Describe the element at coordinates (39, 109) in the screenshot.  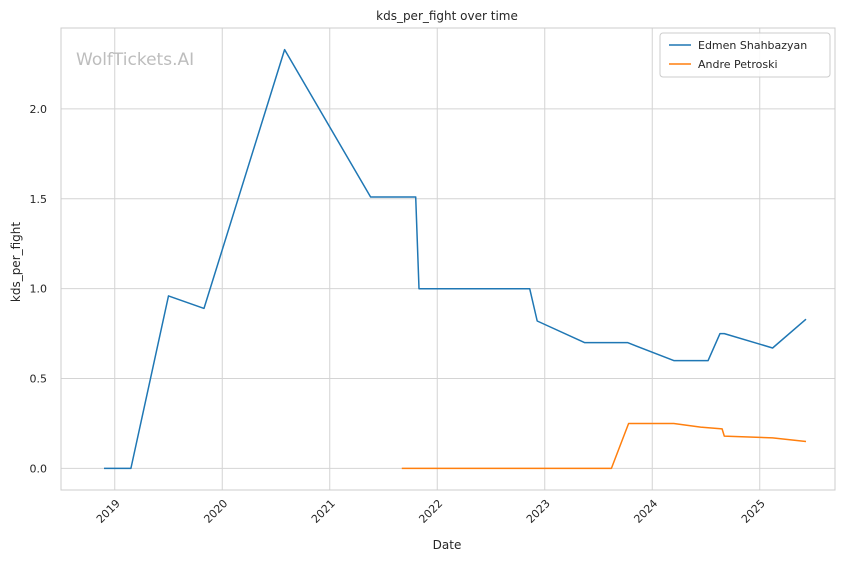
I see `y-tick-label: 2.0` at that location.